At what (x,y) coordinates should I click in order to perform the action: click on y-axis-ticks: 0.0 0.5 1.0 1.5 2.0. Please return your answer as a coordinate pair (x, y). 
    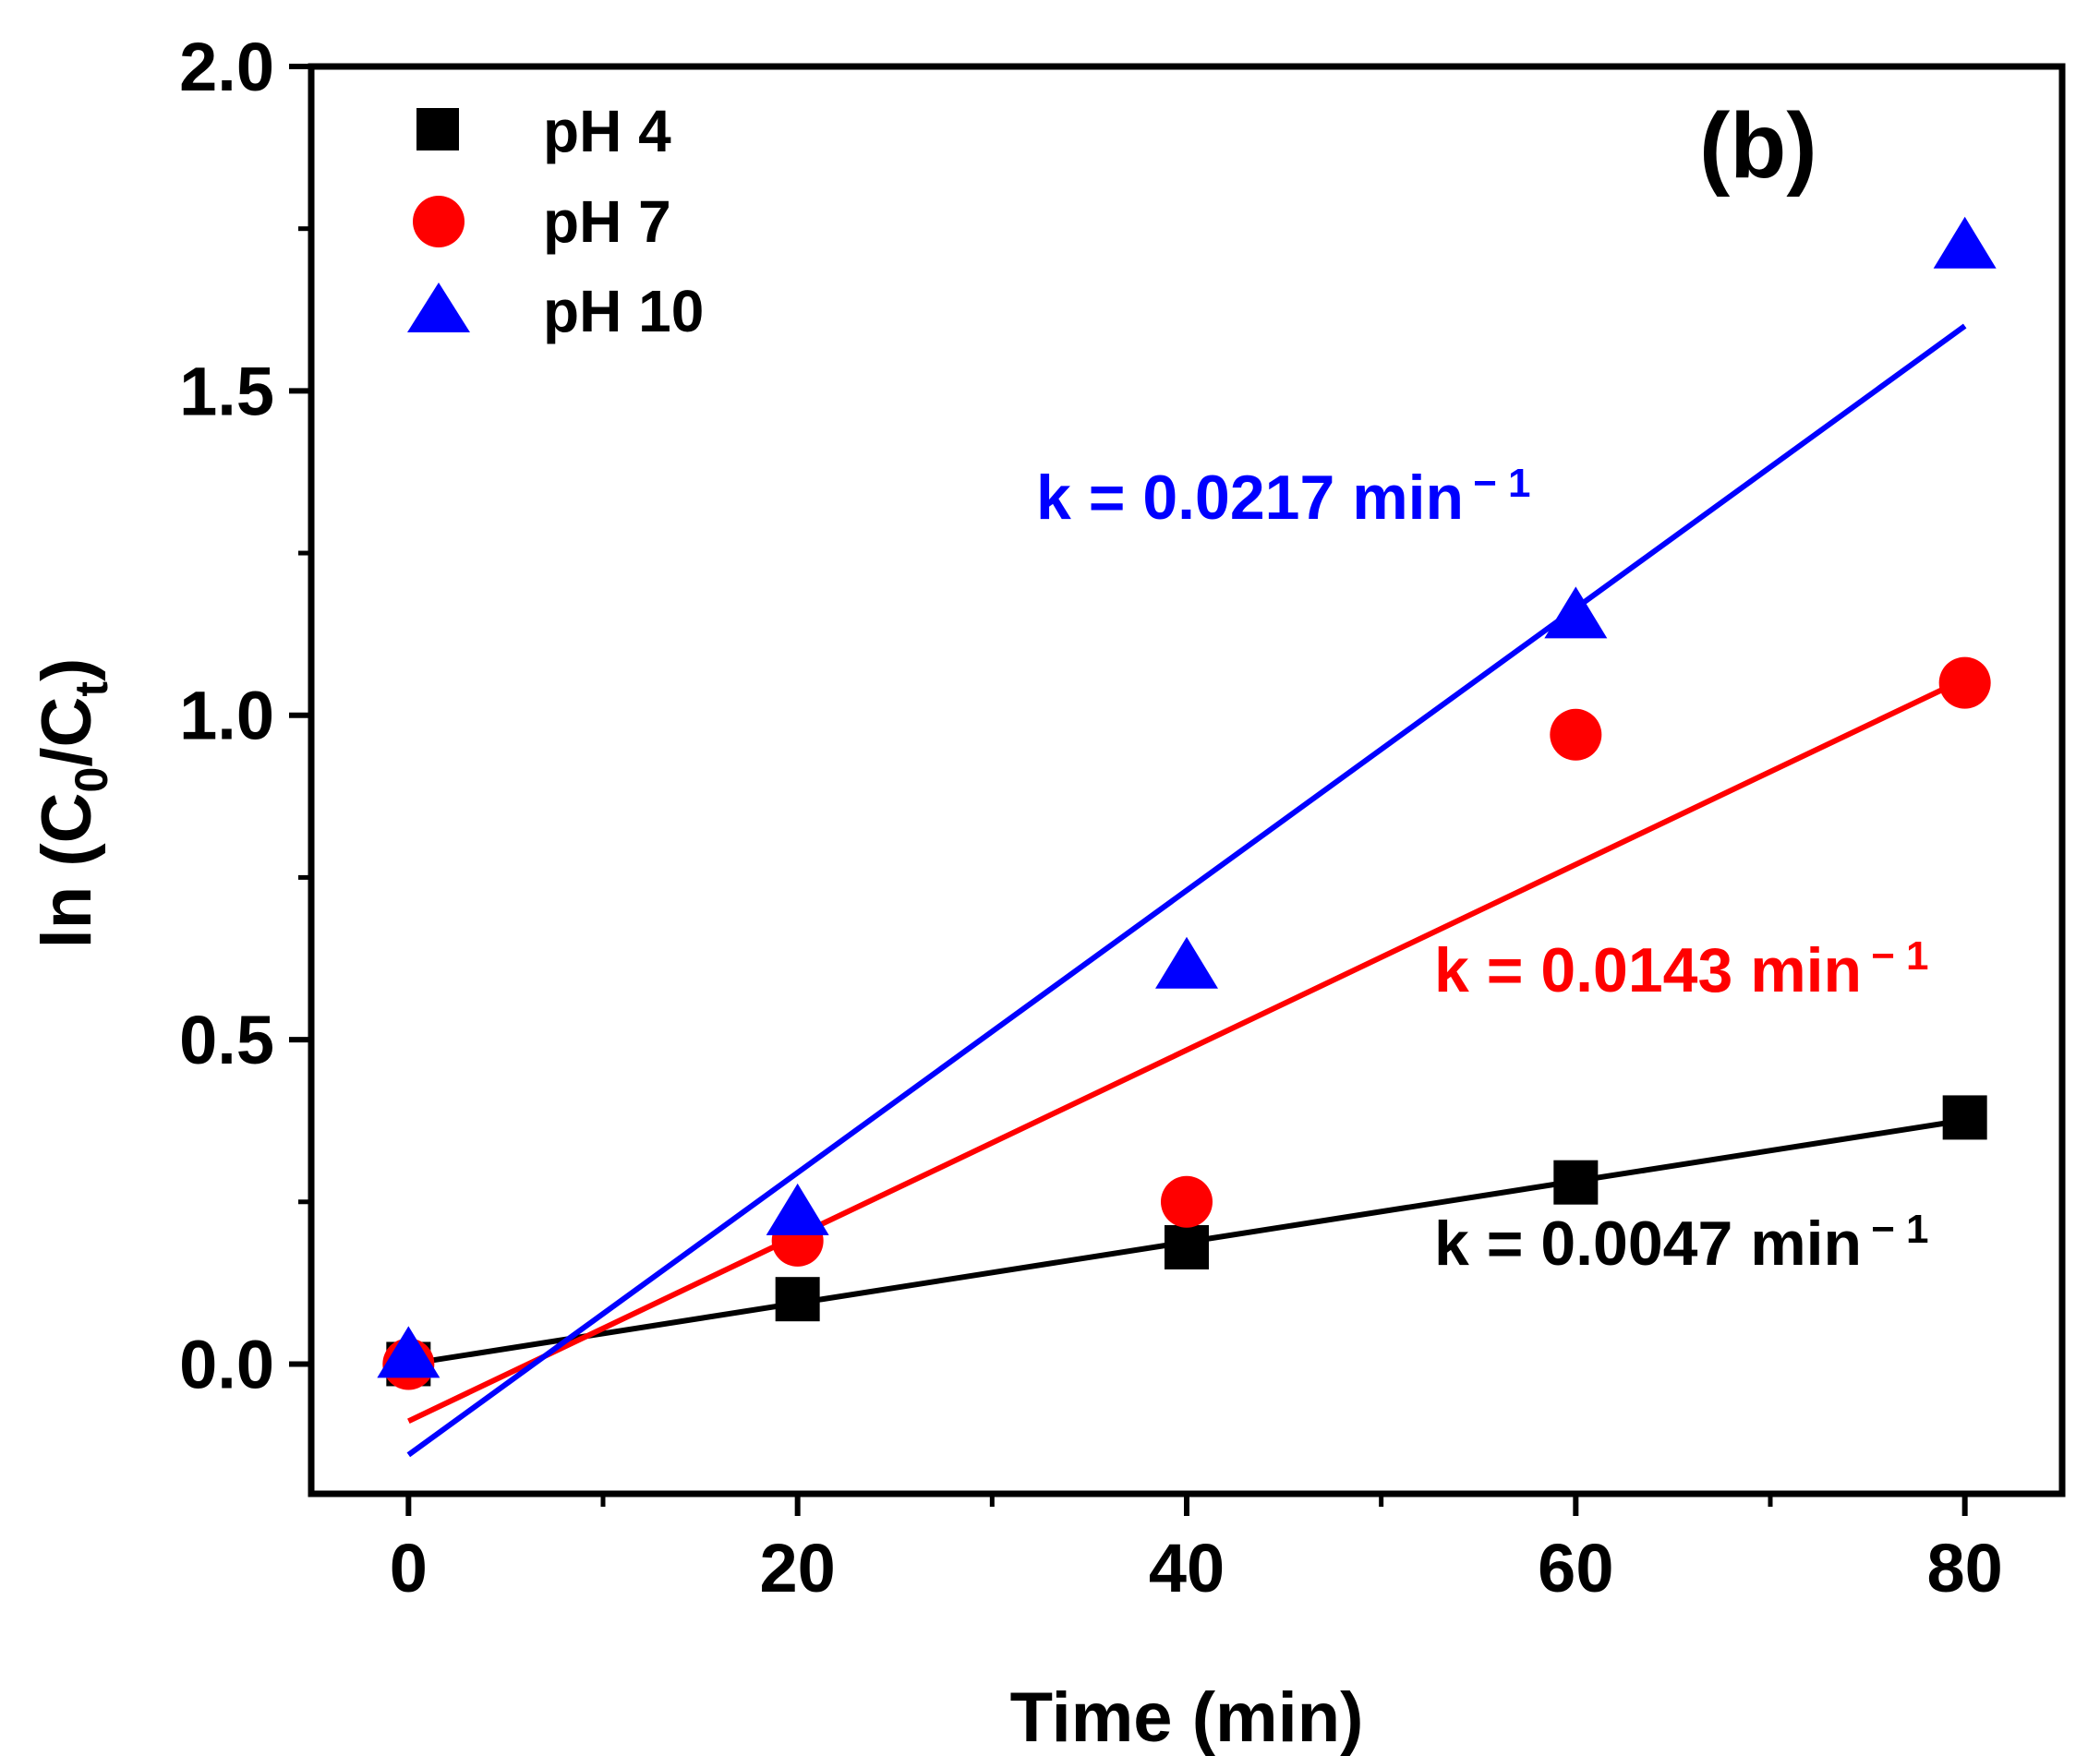
    Looking at the image, I should click on (245, 716).